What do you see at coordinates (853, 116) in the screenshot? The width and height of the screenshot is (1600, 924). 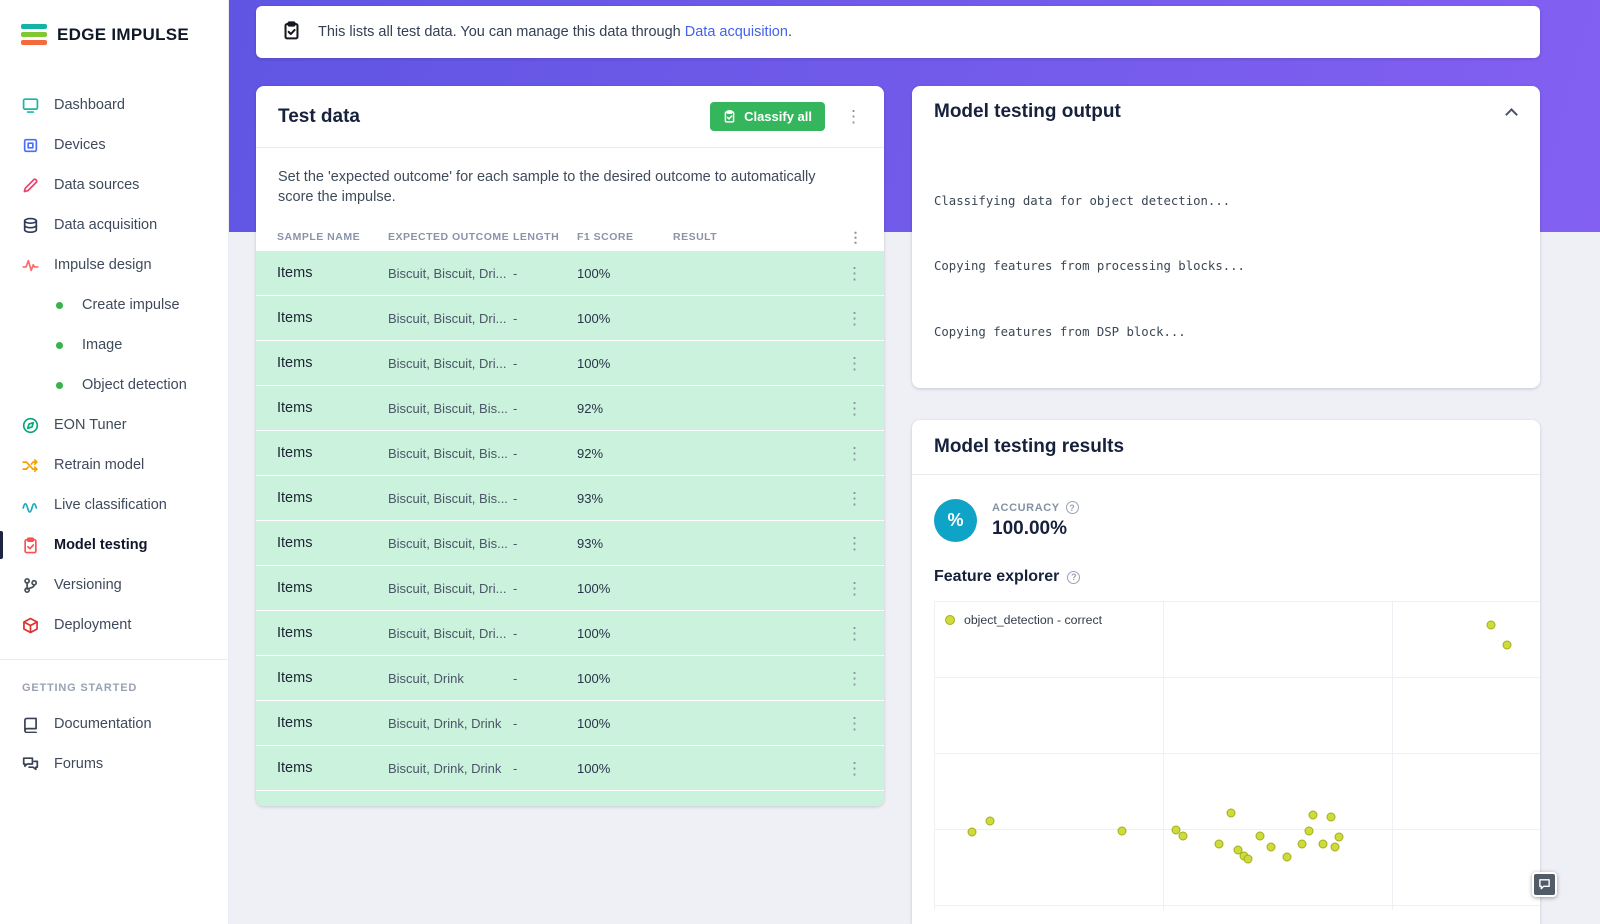 I see `test-data-menu-kebab-icon: ⋮` at bounding box center [853, 116].